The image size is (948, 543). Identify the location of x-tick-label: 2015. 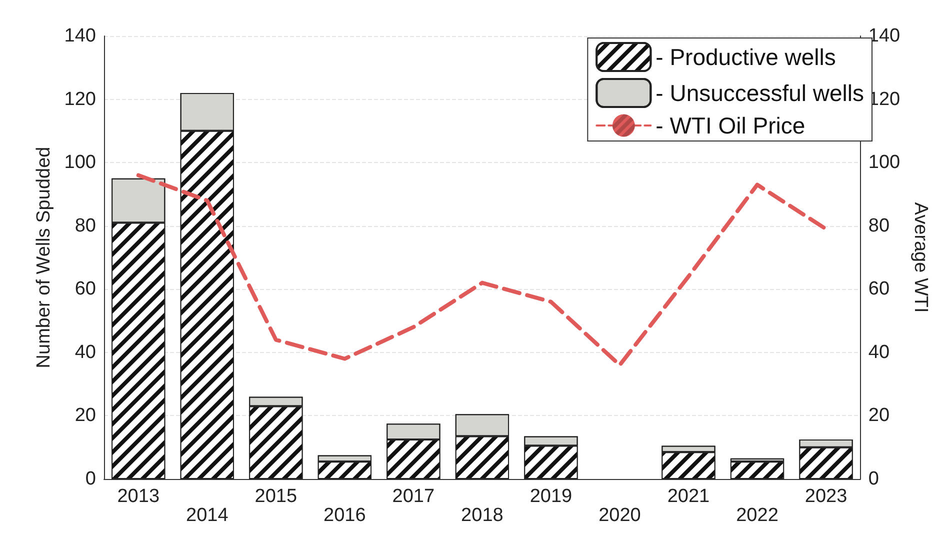
(276, 496).